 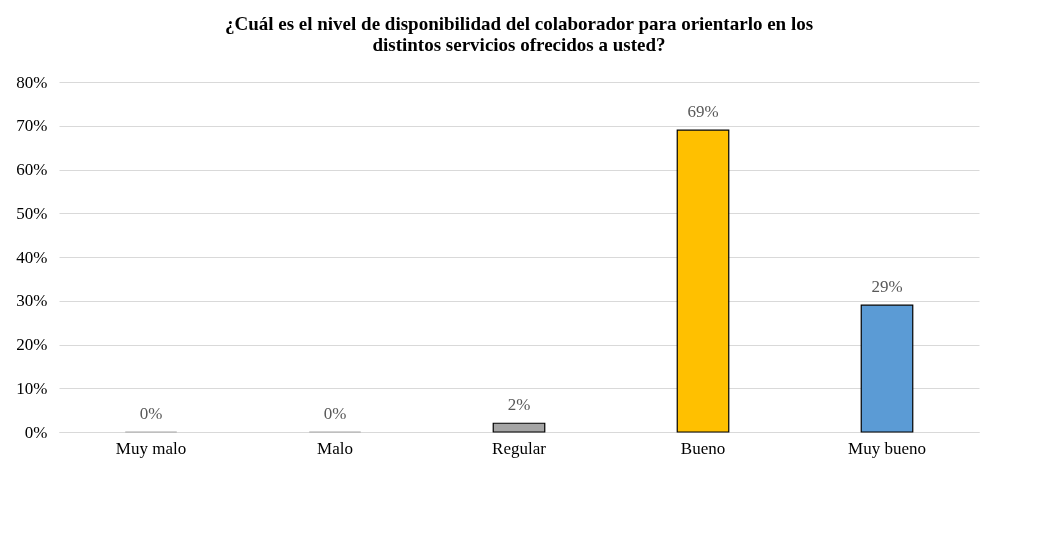 I want to click on y-tick-label: 20%, so click(x=32, y=344).